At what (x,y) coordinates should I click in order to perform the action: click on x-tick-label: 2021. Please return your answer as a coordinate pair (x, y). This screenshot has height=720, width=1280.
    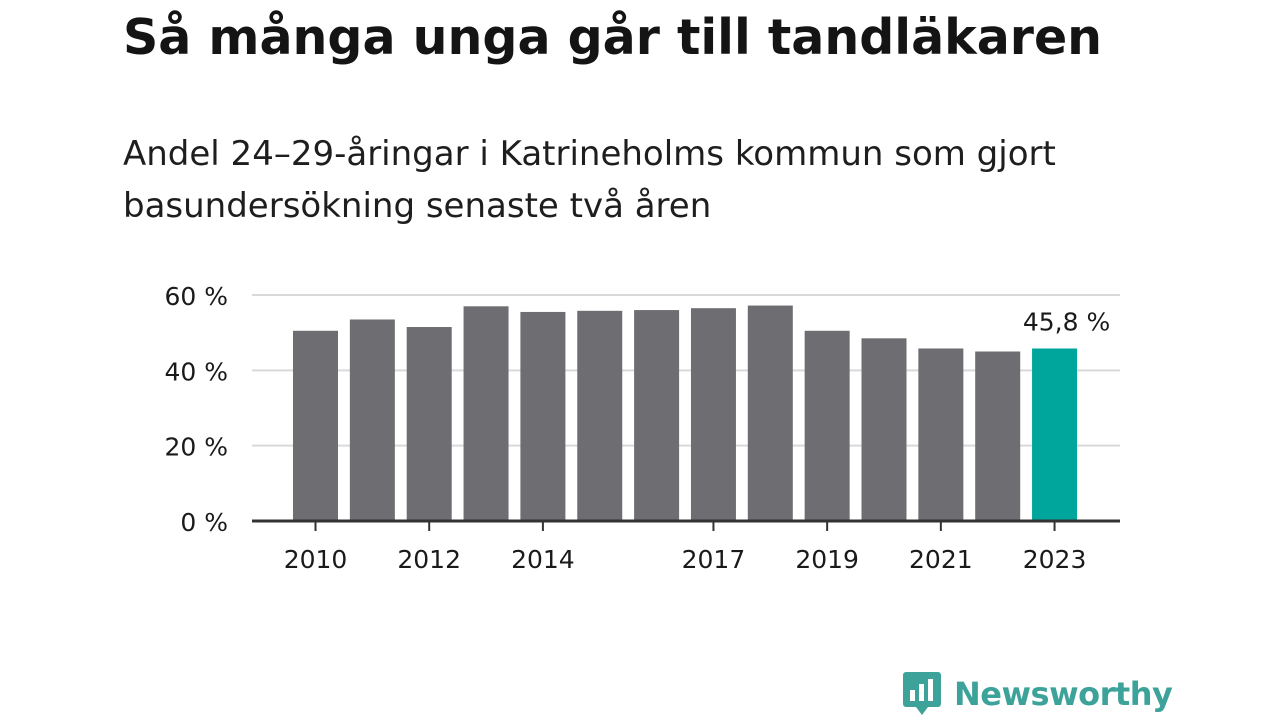
    Looking at the image, I should click on (941, 559).